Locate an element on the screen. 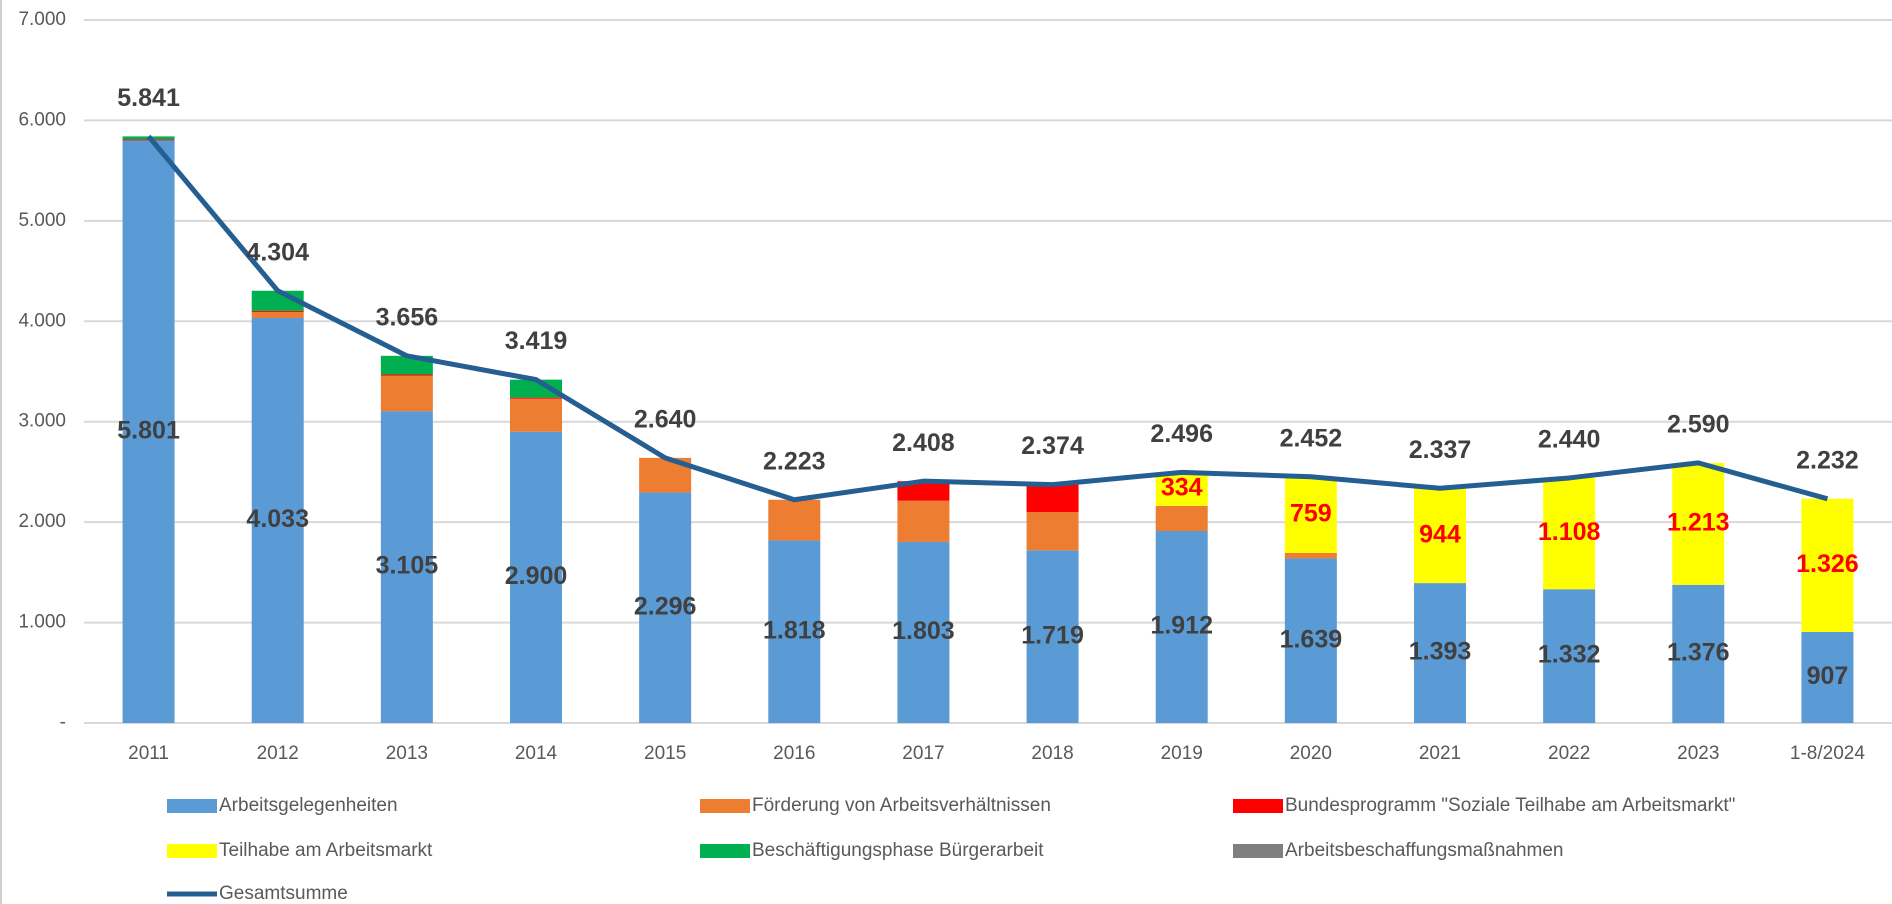 The height and width of the screenshot is (904, 1892). x-tick-label: 2014 is located at coordinates (536, 753).